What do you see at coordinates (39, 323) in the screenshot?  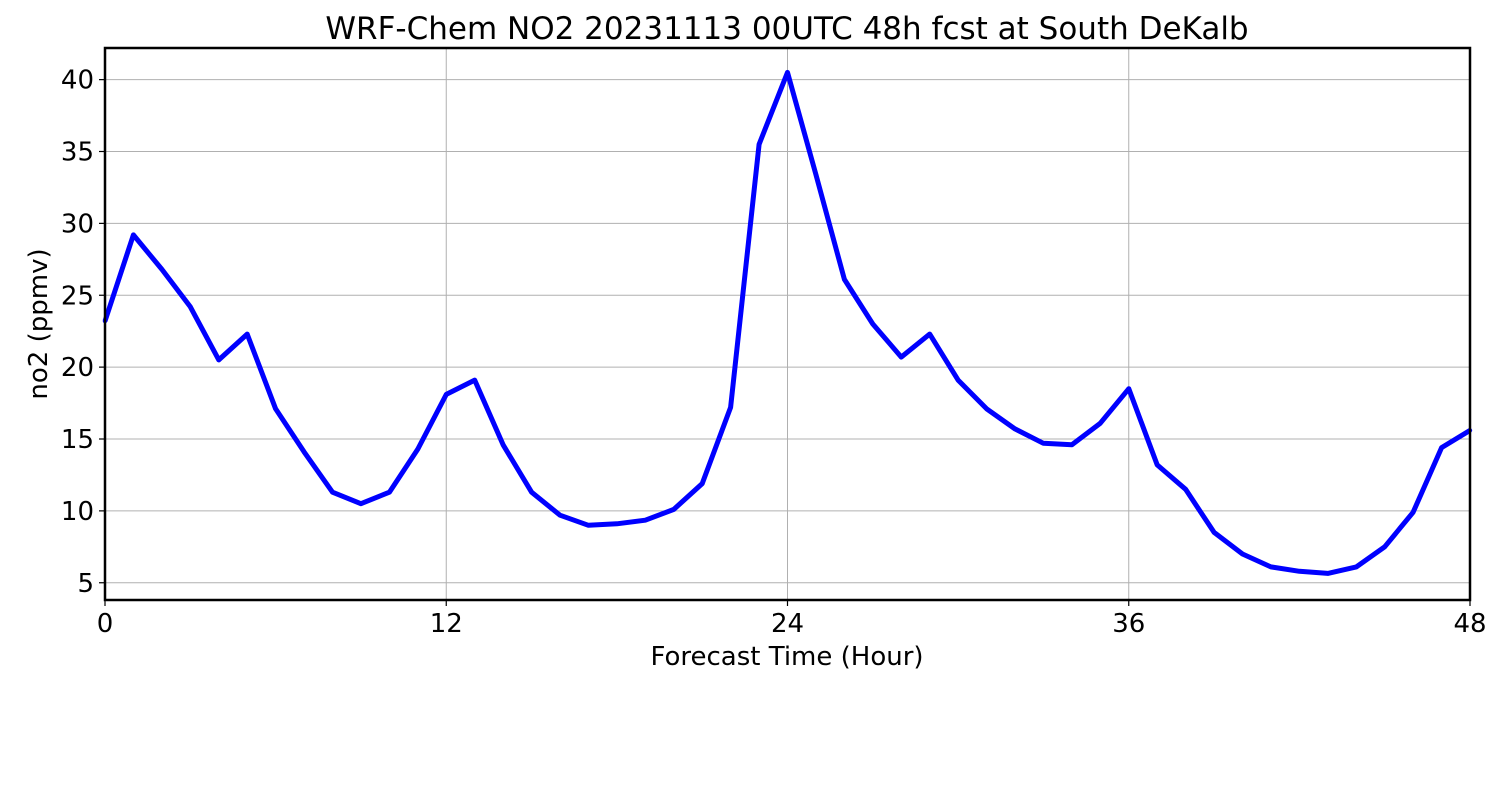 I see `y-axis-label: no2 (ppmv)` at bounding box center [39, 323].